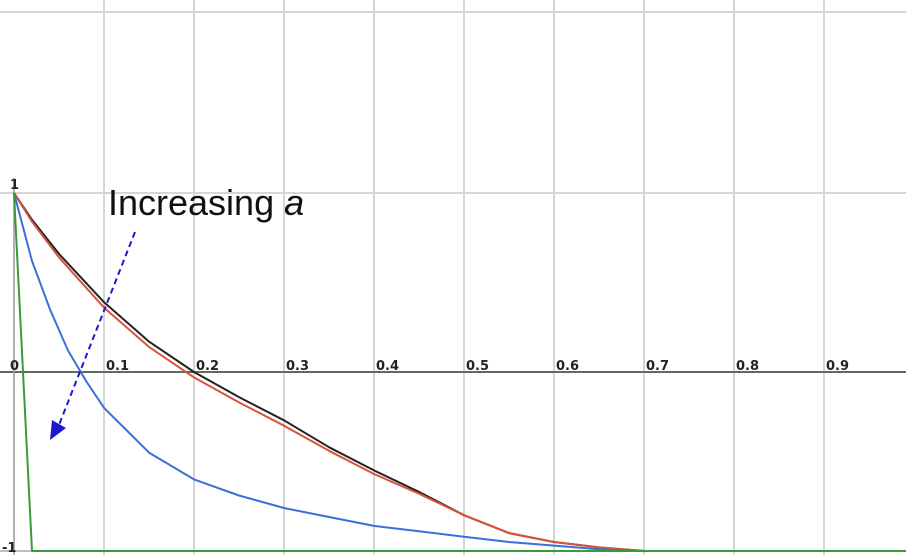  What do you see at coordinates (14, 366) in the screenshot?
I see `x-tick-label: 0` at bounding box center [14, 366].